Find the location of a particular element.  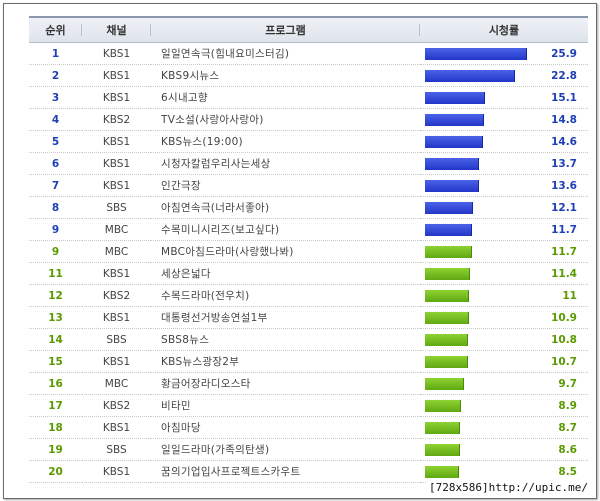

program-cell: 수목드라마(전우치) is located at coordinates (285, 295).